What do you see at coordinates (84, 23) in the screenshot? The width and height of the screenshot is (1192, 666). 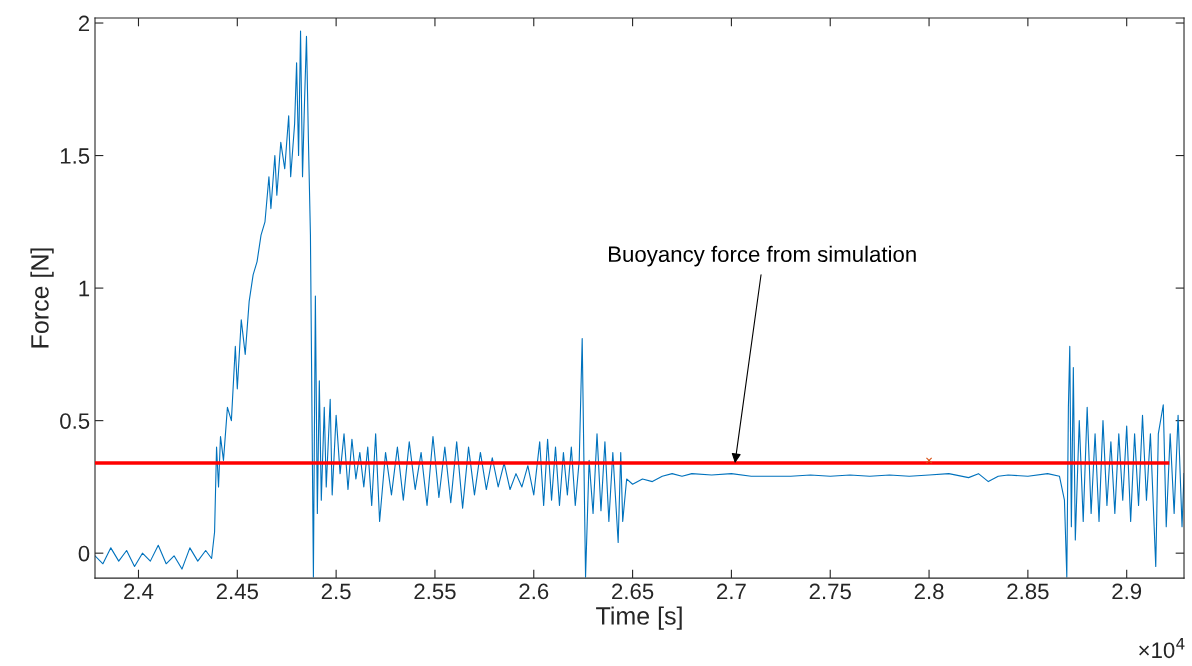 I see `y-tick-label: 2` at bounding box center [84, 23].